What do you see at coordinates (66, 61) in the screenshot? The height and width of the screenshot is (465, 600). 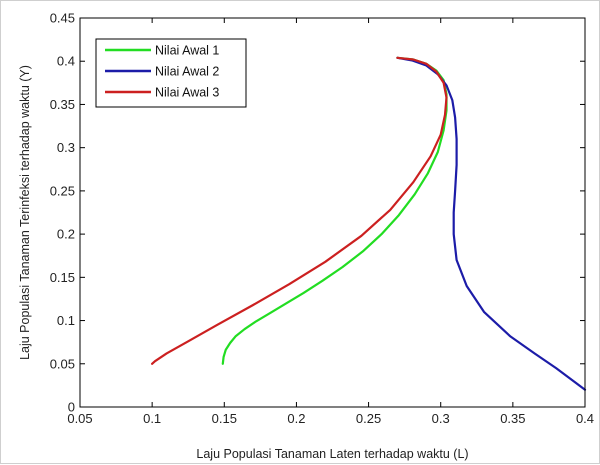 I see `y-tick-label: 0.4` at bounding box center [66, 61].